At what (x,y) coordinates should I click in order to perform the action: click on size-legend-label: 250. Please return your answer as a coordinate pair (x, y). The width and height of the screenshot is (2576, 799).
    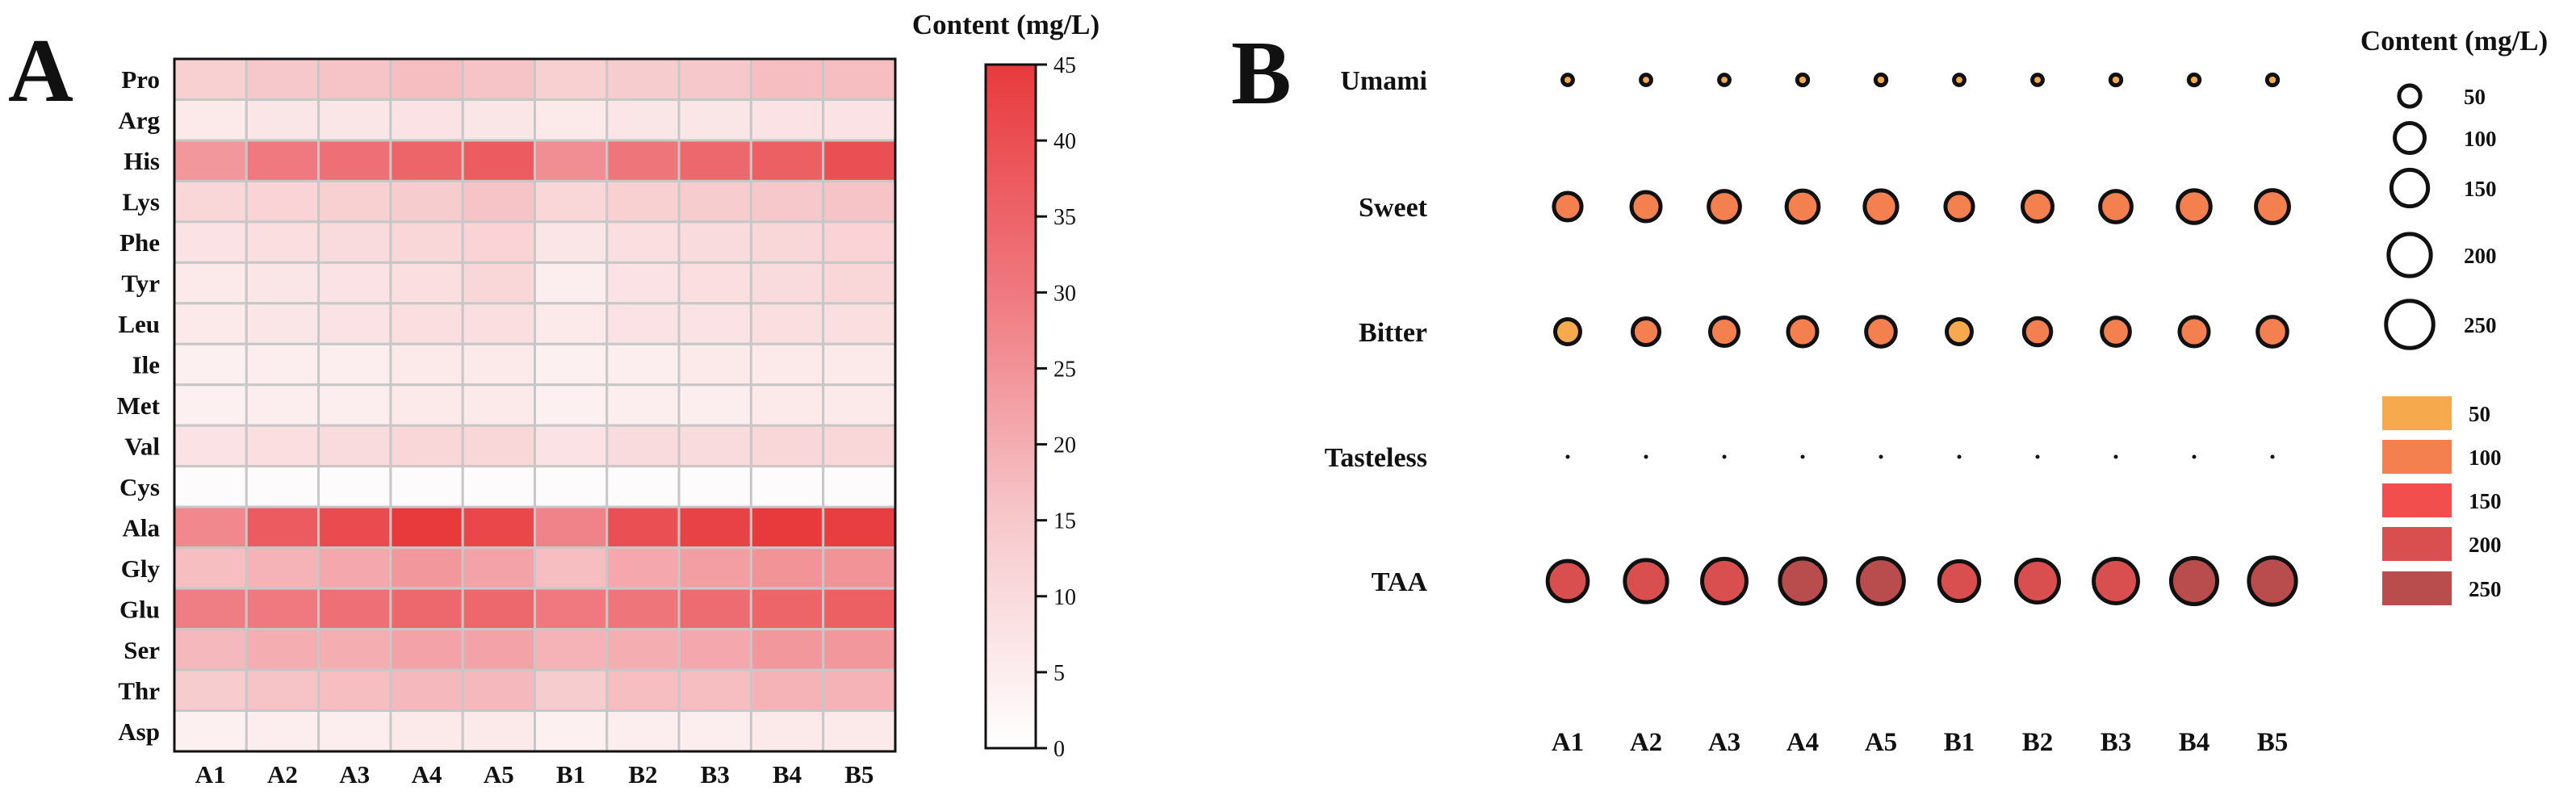
    Looking at the image, I should click on (2480, 325).